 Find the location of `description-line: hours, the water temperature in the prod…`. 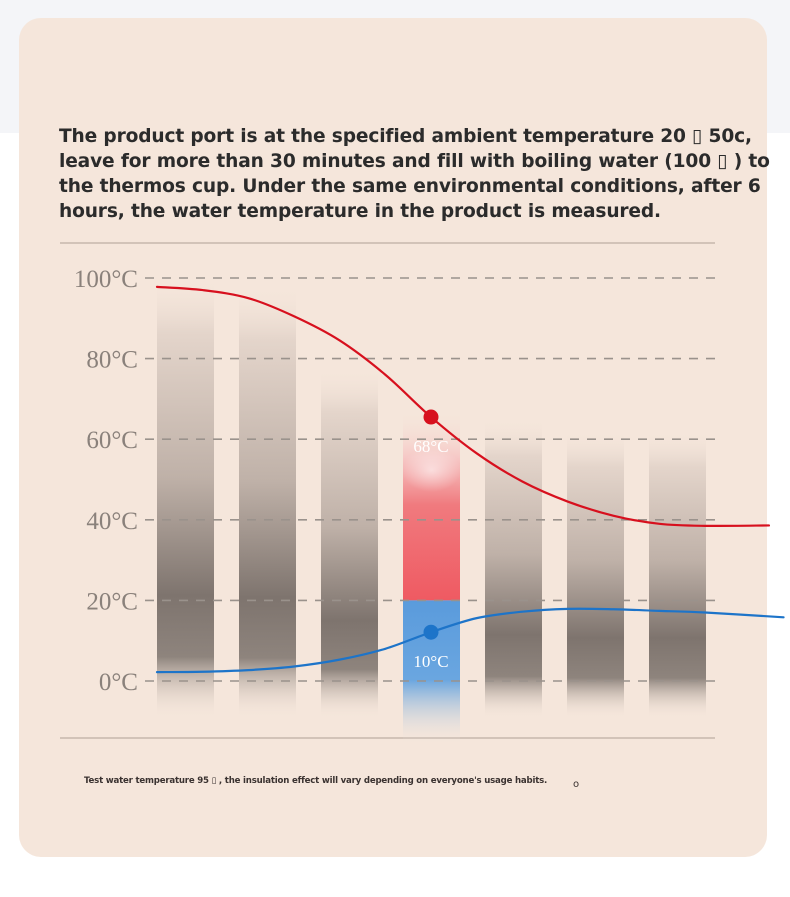

description-line: hours, the water temperature in the prod… is located at coordinates (360, 211).